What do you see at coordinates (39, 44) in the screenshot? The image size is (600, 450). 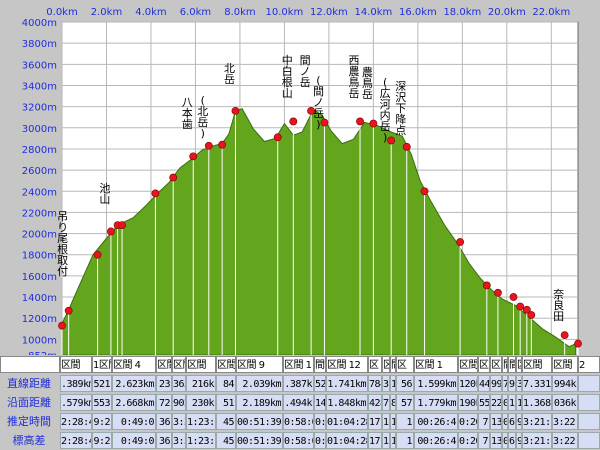 I see `y-tick-label: 3800m` at bounding box center [39, 44].